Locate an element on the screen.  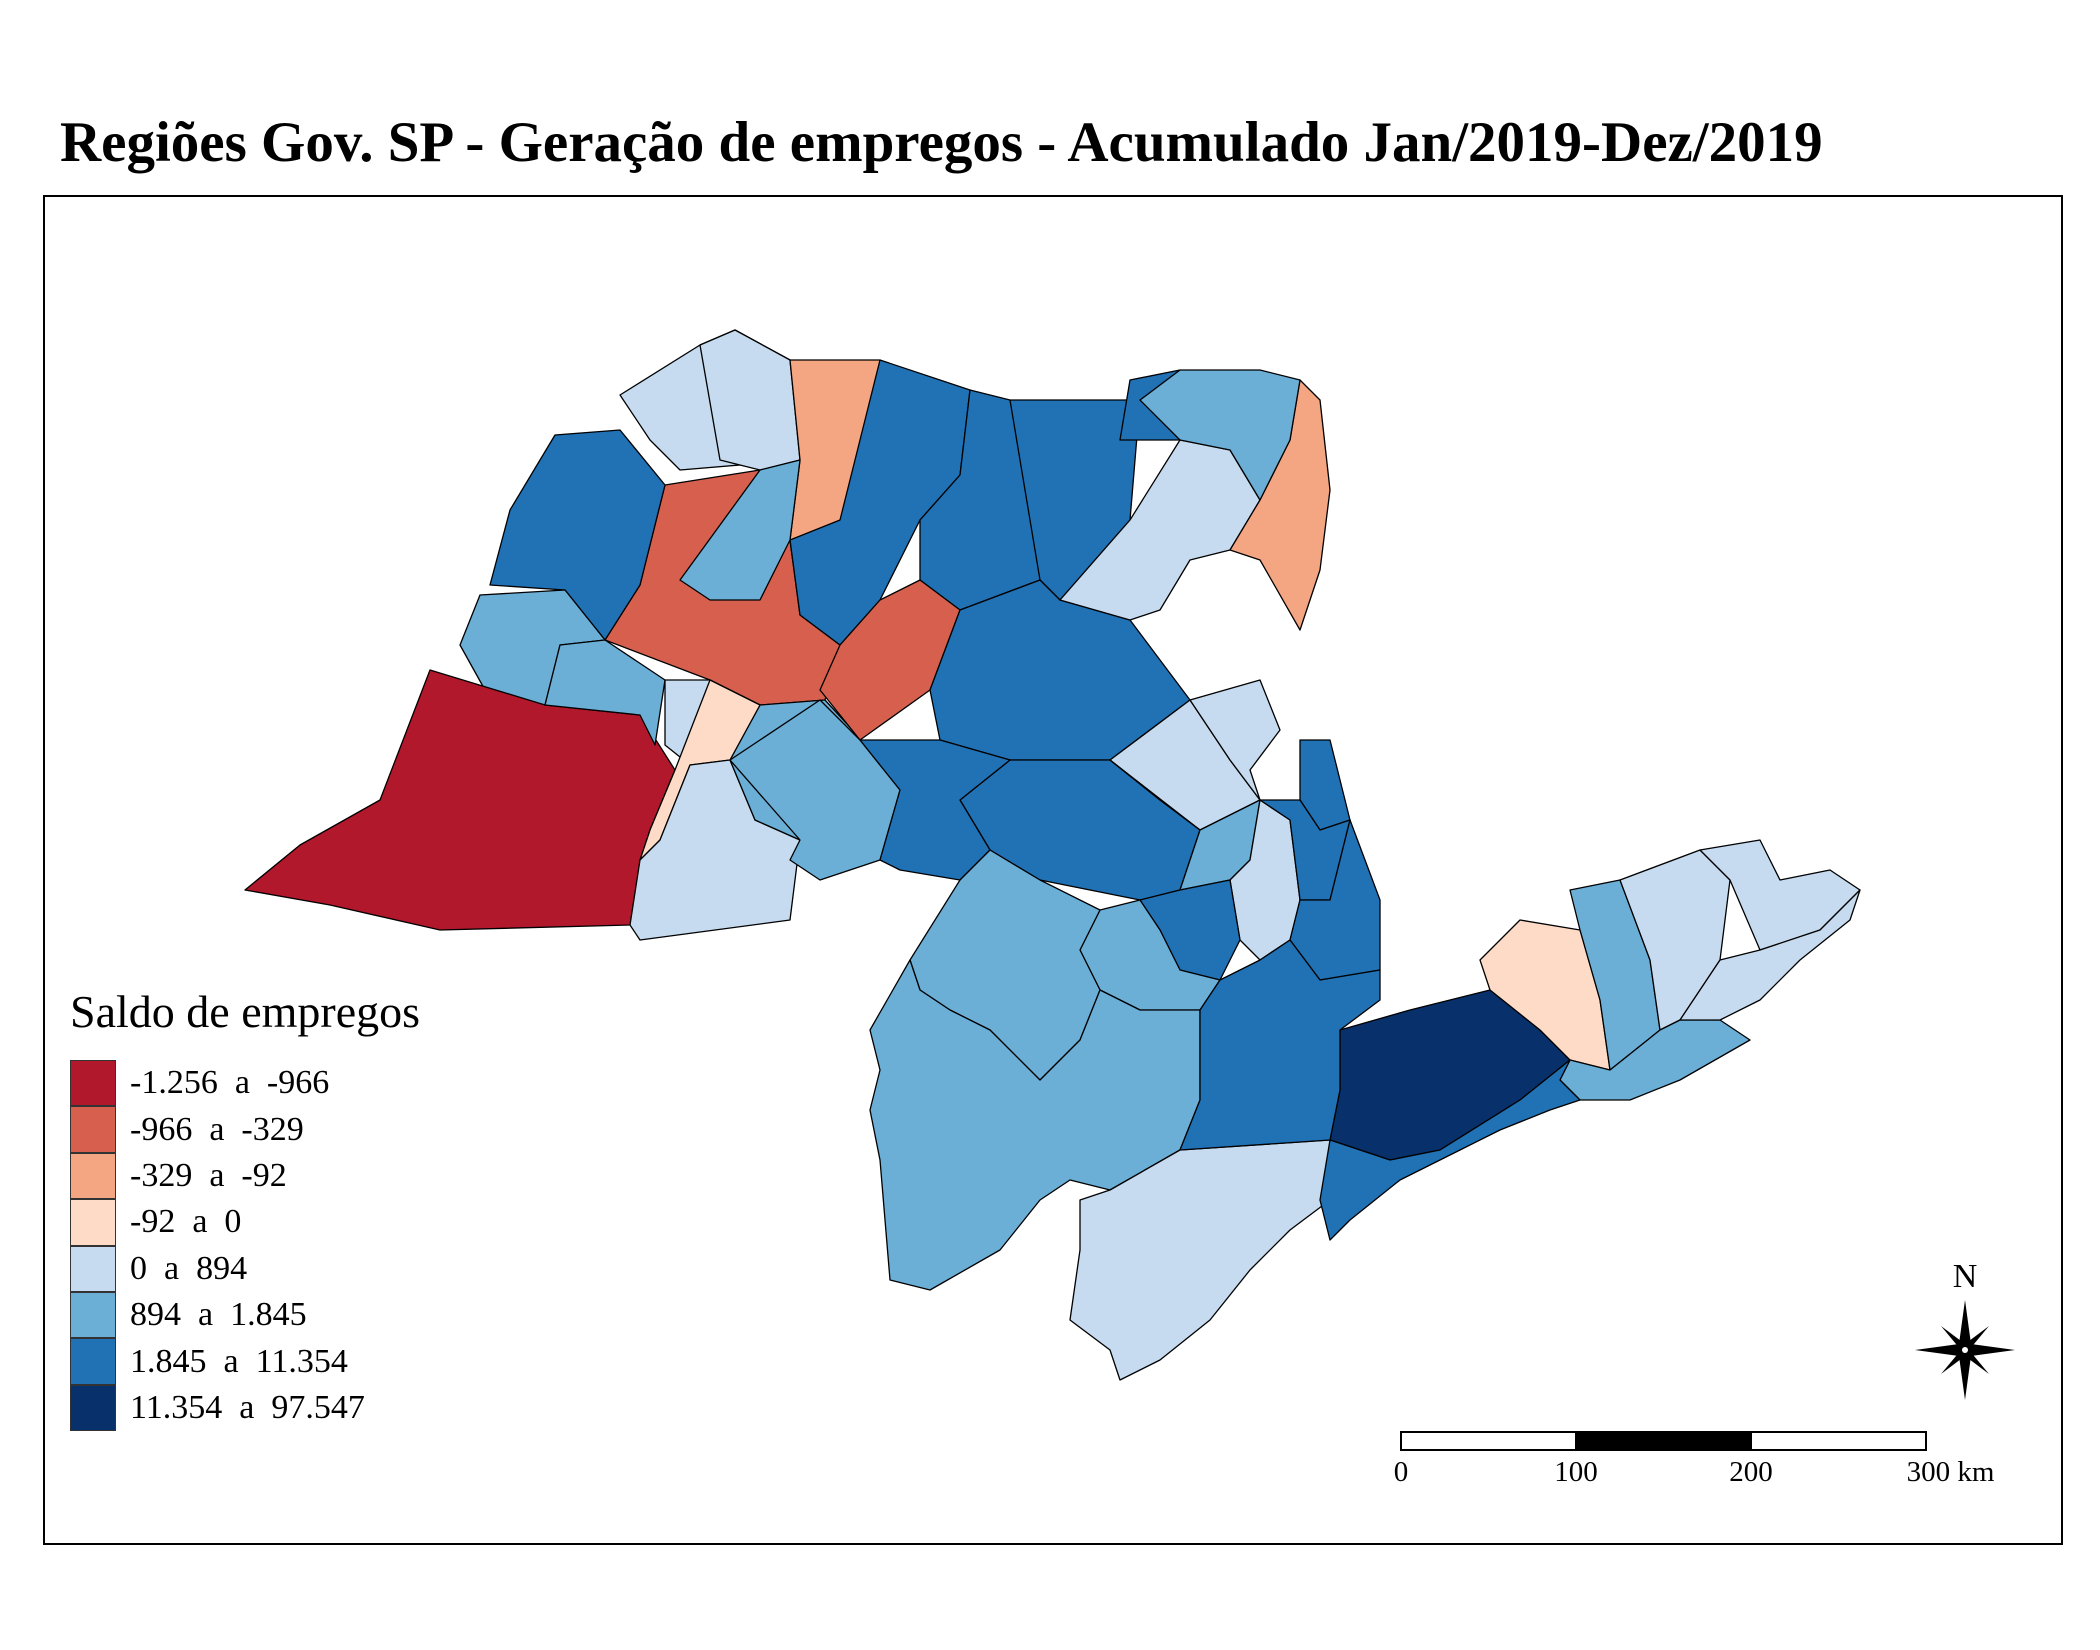
region-r23 is located at coordinates (1220, 435).